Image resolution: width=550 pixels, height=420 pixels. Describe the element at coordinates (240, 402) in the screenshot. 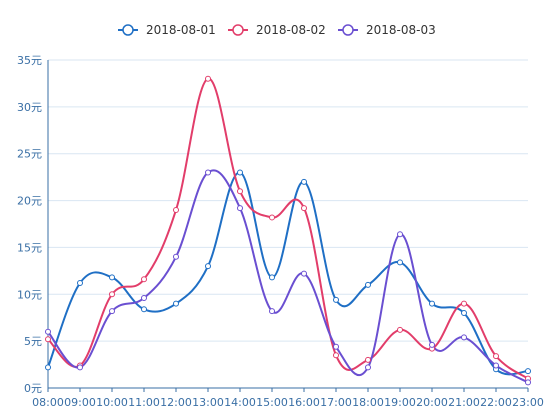

I see `x-tick-label: 14:00` at that location.